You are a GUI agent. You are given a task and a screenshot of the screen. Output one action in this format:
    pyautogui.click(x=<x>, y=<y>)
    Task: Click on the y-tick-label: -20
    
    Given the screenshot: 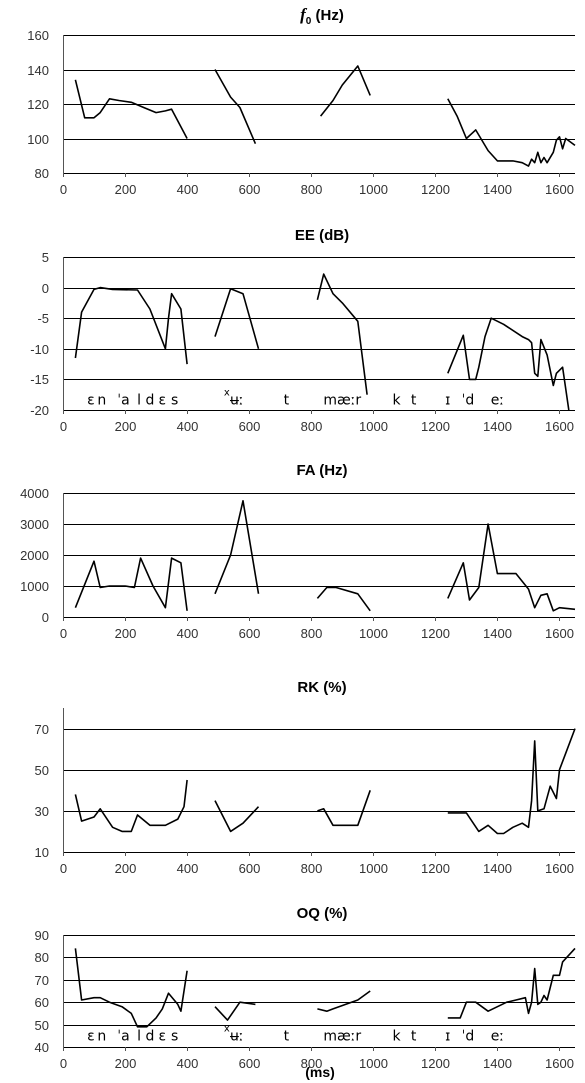 What is the action you would take?
    pyautogui.click(x=39, y=410)
    